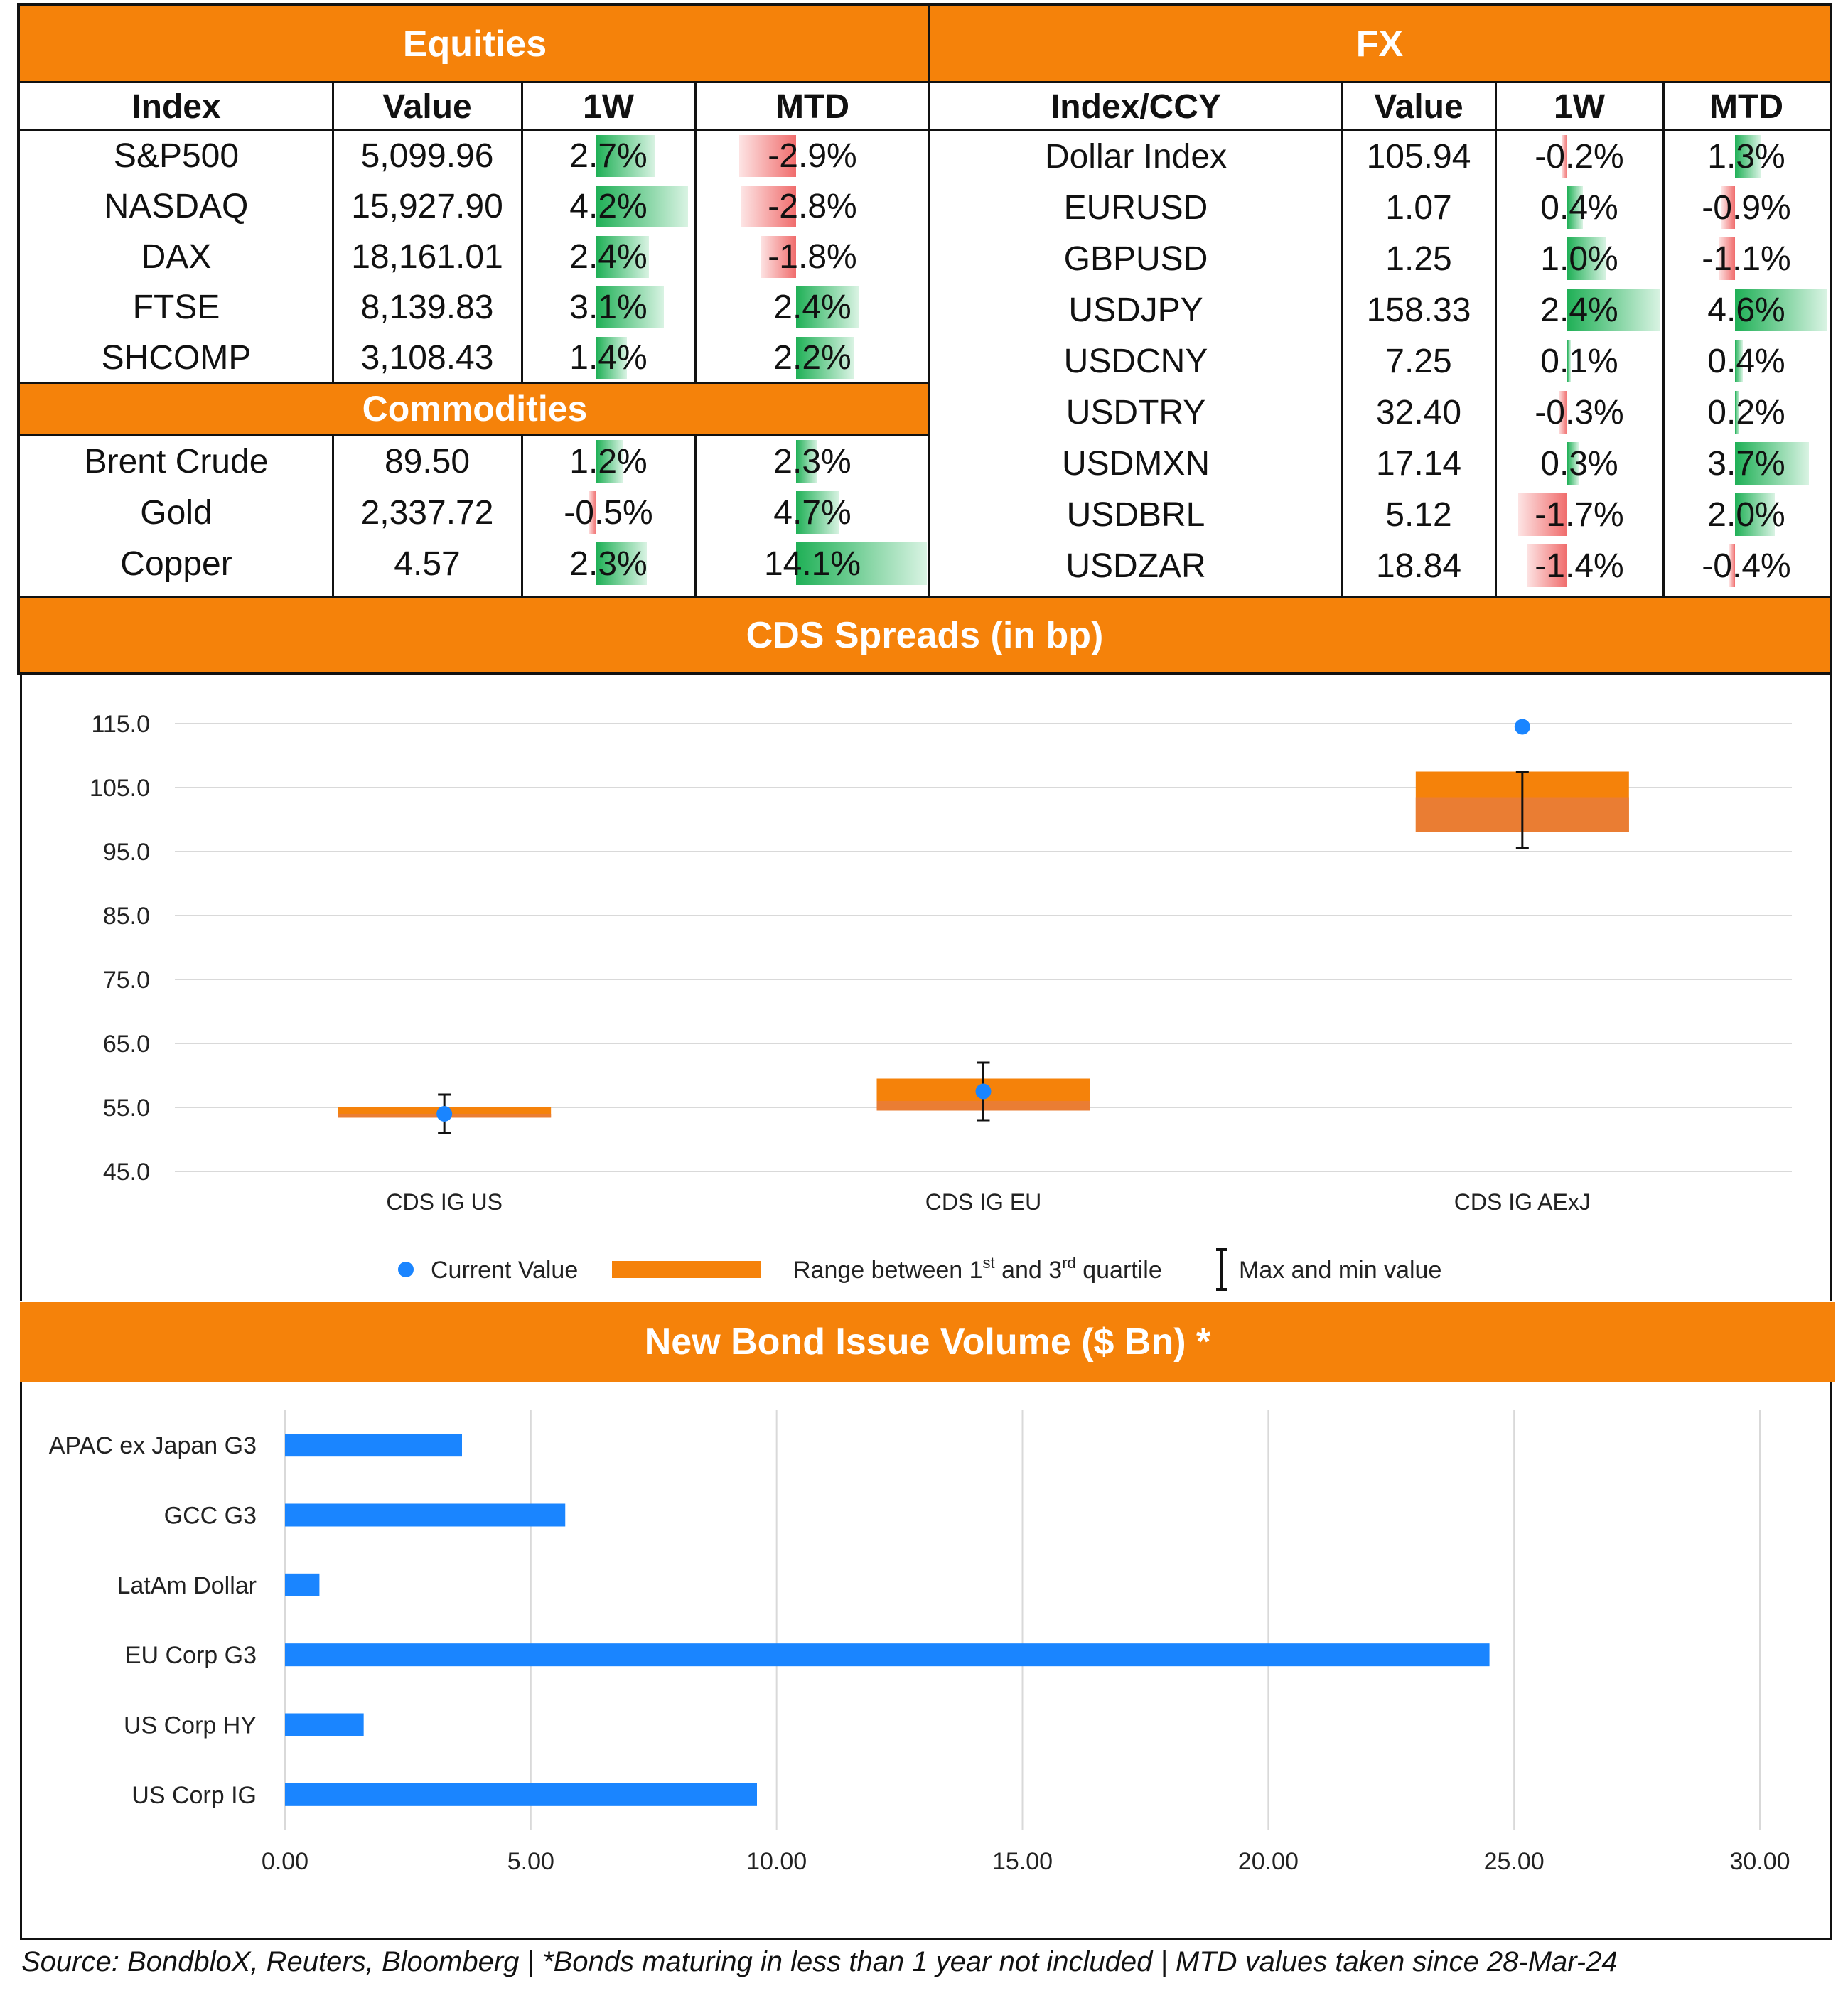 The image size is (1848, 2008). Describe the element at coordinates (1135, 514) in the screenshot. I see `fx-name: USDBRL` at that location.